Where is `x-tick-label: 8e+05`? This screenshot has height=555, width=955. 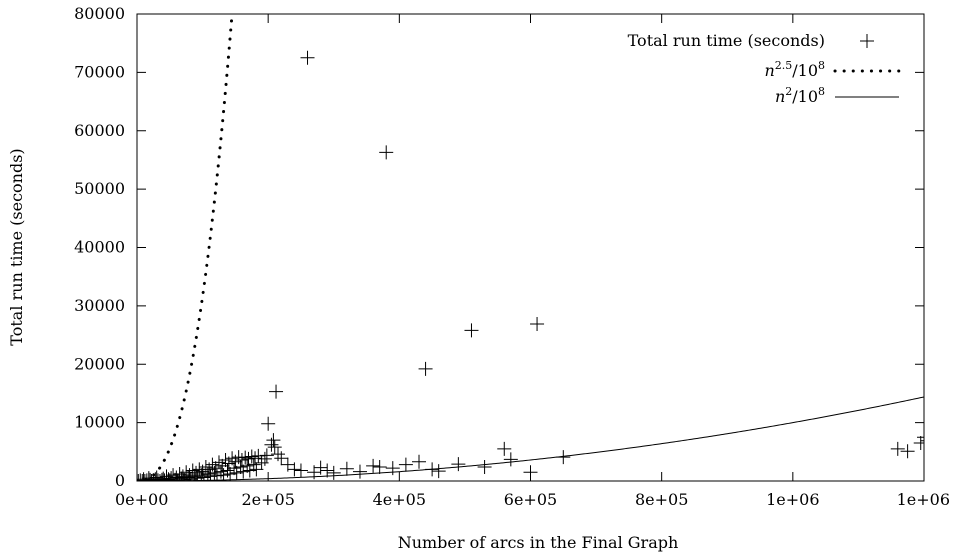 x-tick-label: 8e+05 is located at coordinates (661, 499).